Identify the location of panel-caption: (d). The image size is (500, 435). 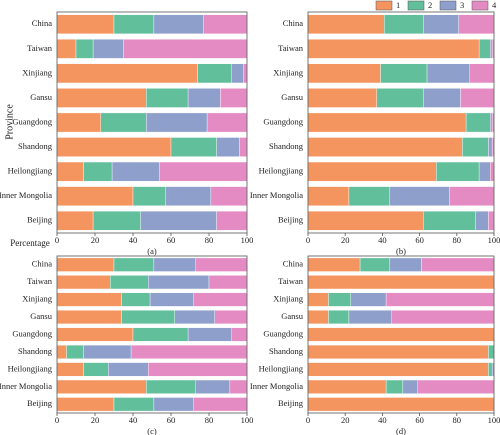
(401, 430).